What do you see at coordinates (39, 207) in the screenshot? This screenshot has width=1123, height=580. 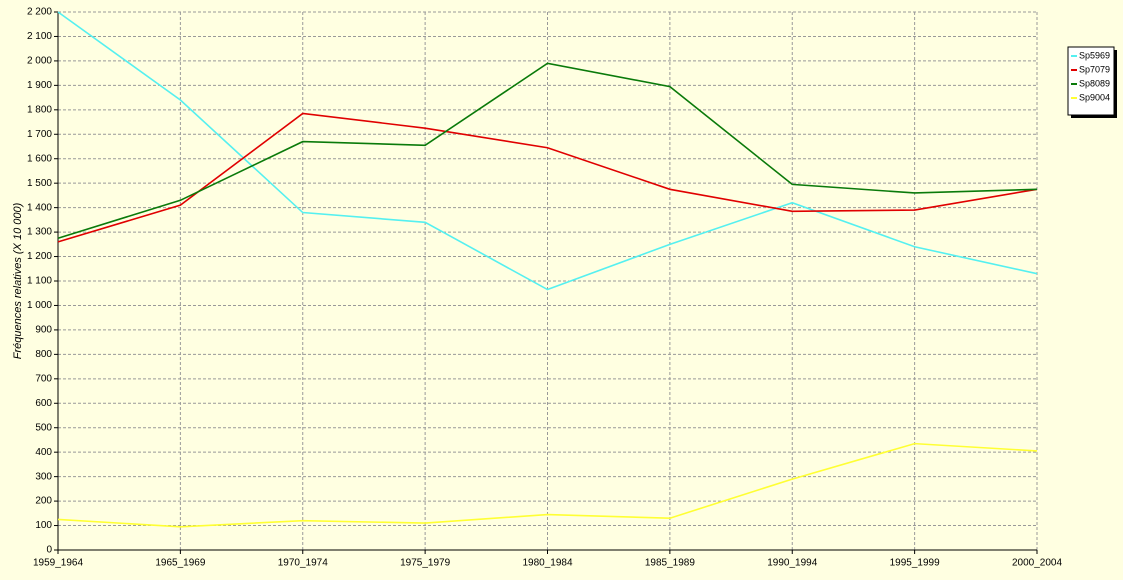 I see `y-tick-label: 1 400` at bounding box center [39, 207].